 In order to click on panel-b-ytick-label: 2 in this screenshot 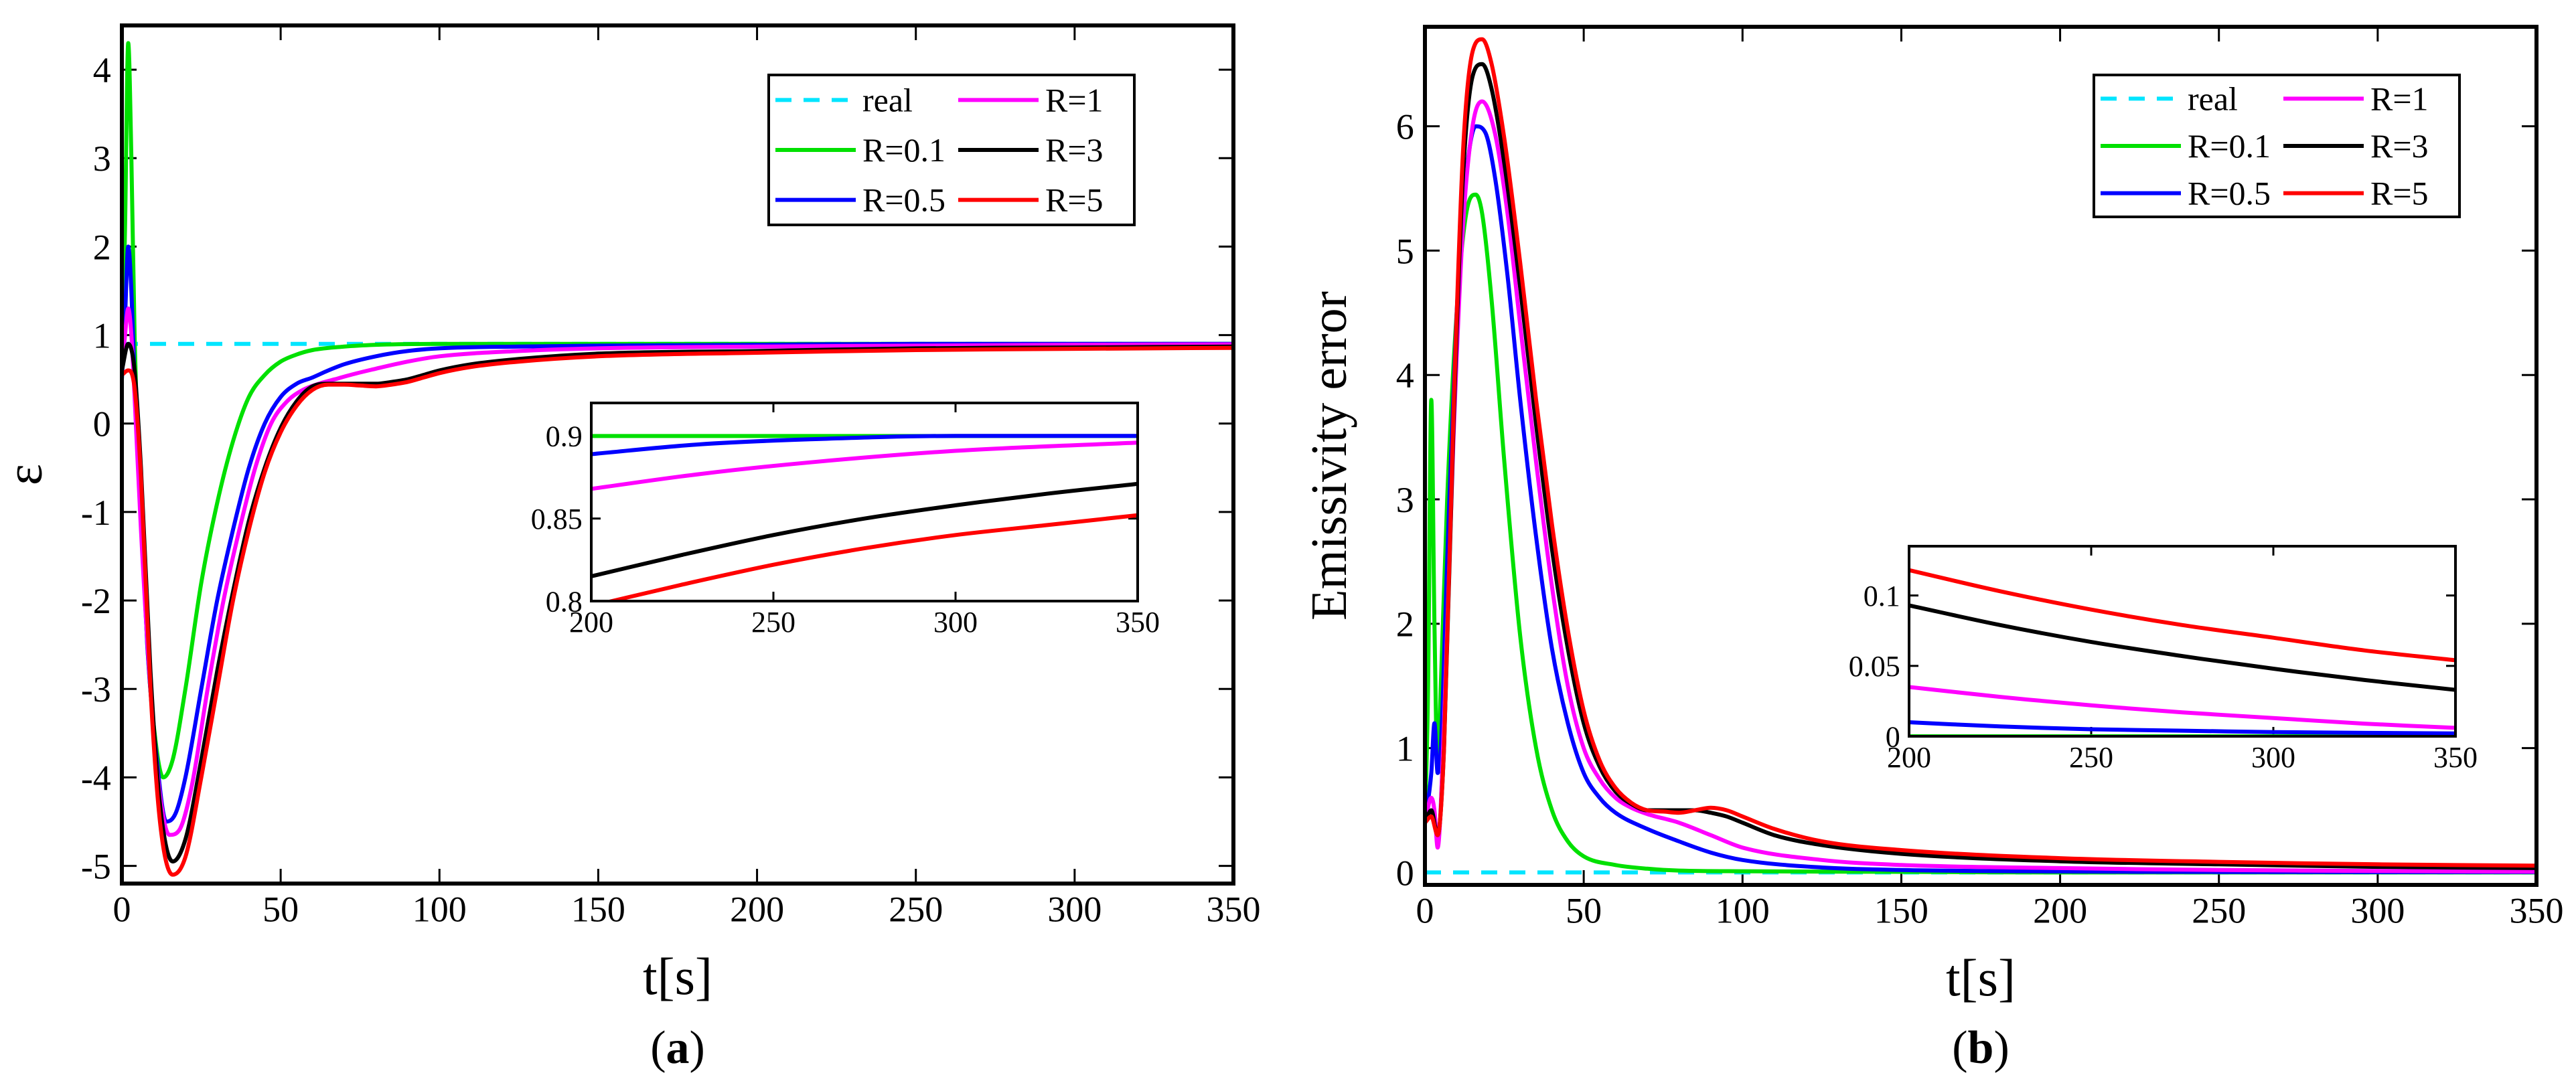, I will do `click(1405, 624)`.